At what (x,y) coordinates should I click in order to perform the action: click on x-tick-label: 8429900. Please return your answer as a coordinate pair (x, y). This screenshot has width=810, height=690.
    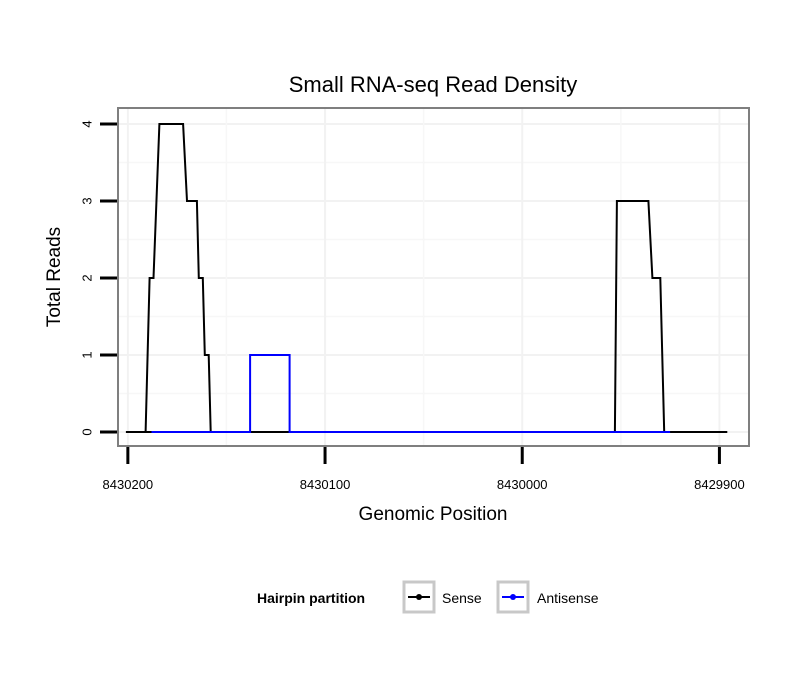
    Looking at the image, I should click on (719, 484).